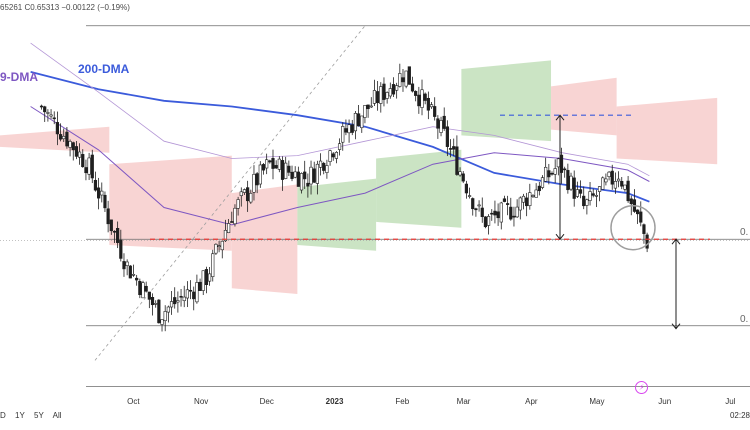 The image size is (750, 430). Describe the element at coordinates (744, 232) in the screenshot. I see `price-label-0: 0.` at that location.